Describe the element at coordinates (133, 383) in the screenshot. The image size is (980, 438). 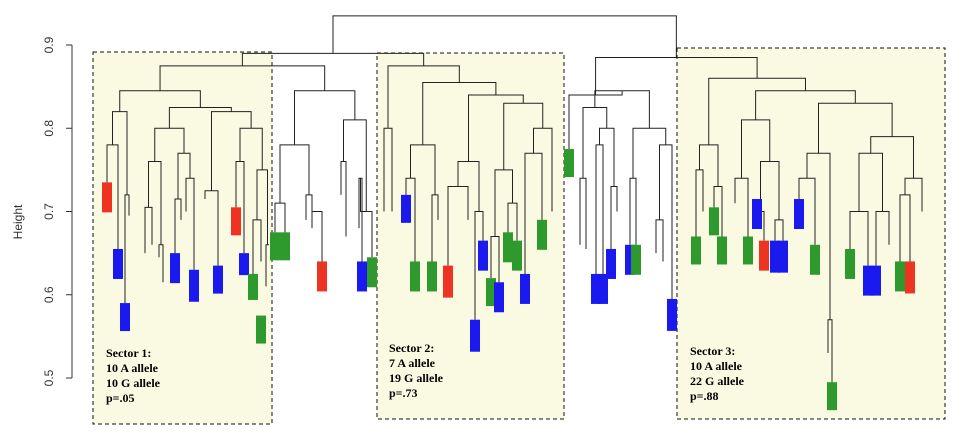
I see `sector-1-line: 10 G allele` at that location.